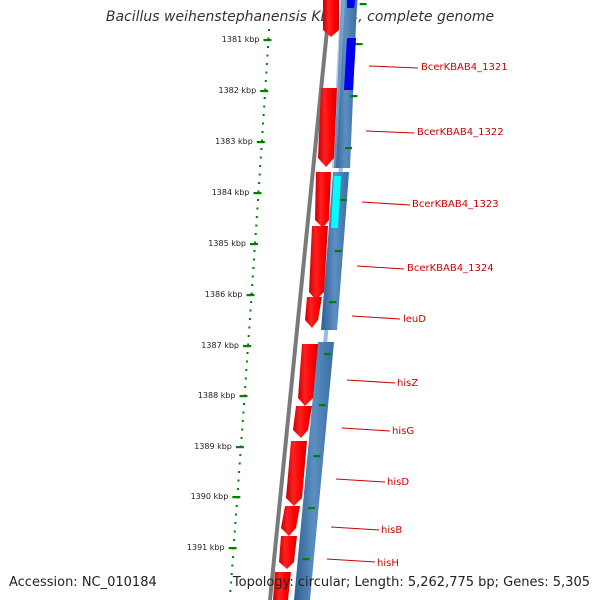  I want to click on ruler-tick-label: 1390 kbp, so click(210, 496).